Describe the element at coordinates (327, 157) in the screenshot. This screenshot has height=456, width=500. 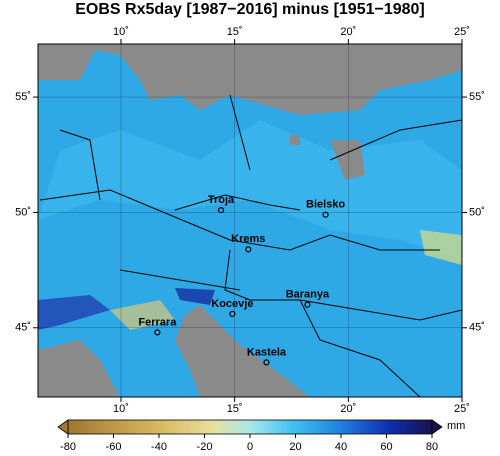
I see `missing-data` at that location.